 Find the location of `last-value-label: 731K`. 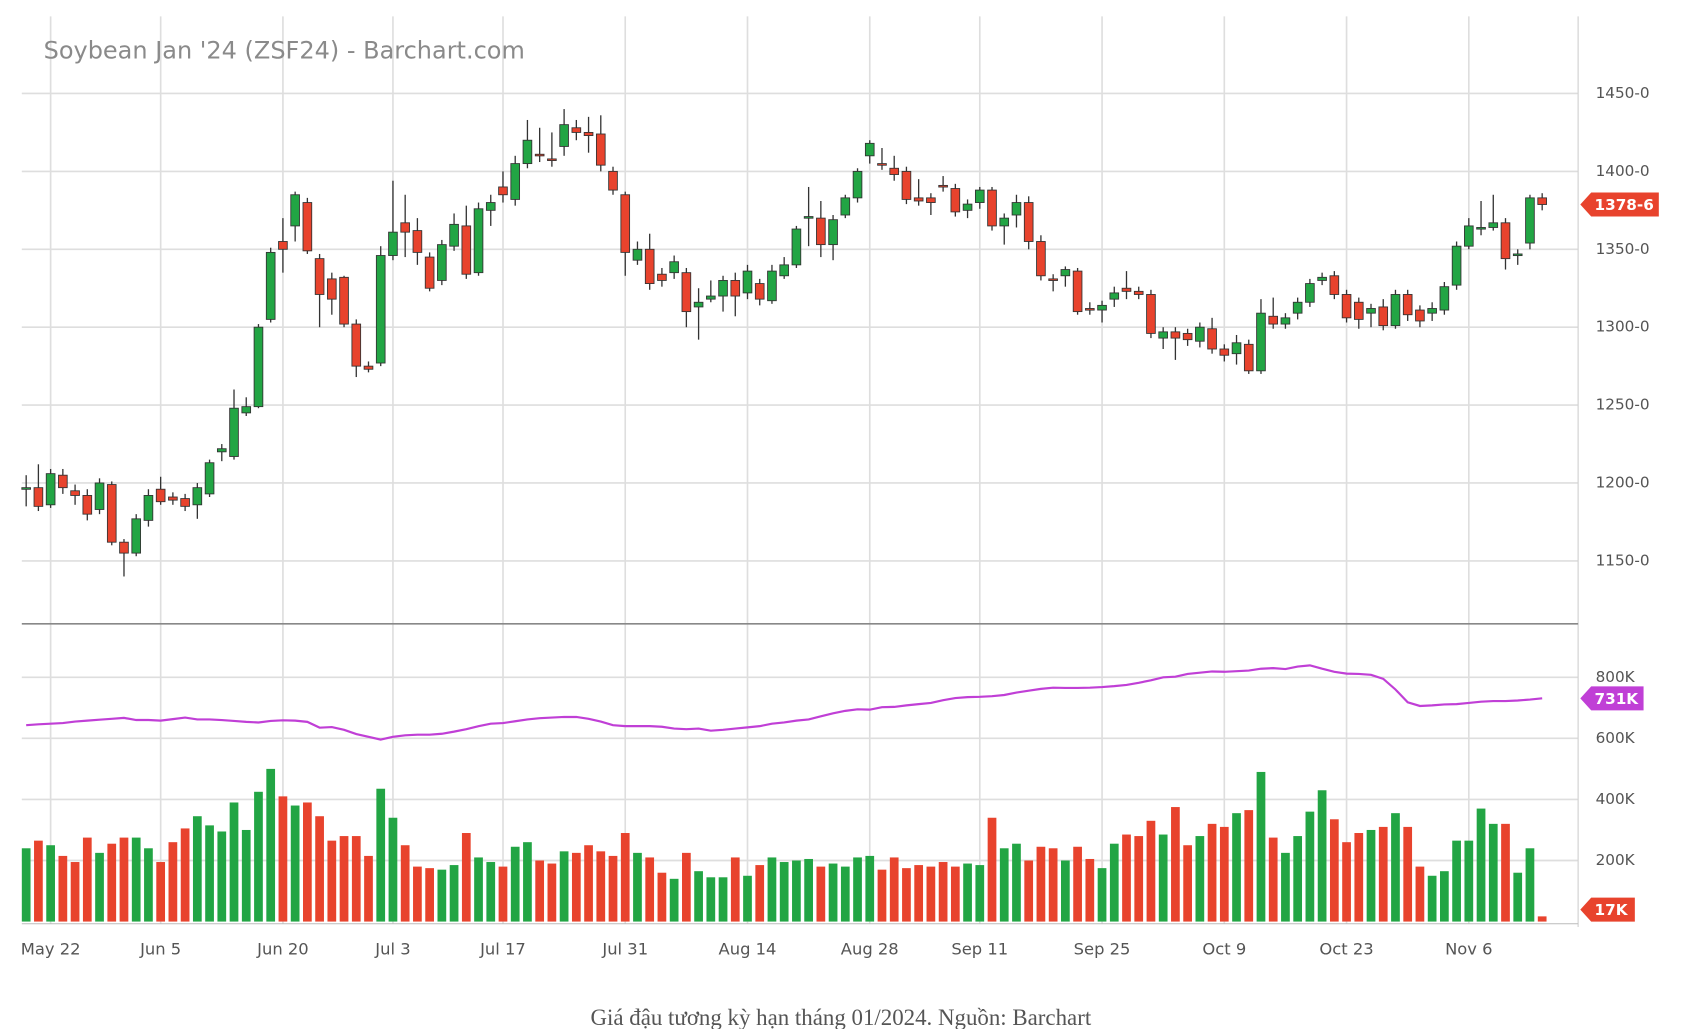

last-value-label: 731K is located at coordinates (1616, 699).